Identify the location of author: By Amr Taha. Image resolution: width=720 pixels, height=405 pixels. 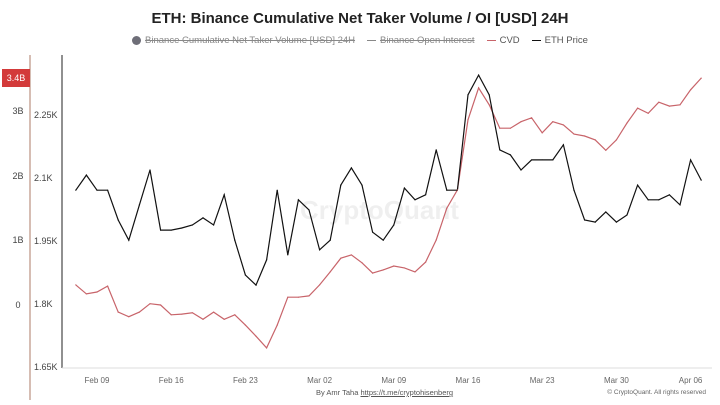
(337, 392).